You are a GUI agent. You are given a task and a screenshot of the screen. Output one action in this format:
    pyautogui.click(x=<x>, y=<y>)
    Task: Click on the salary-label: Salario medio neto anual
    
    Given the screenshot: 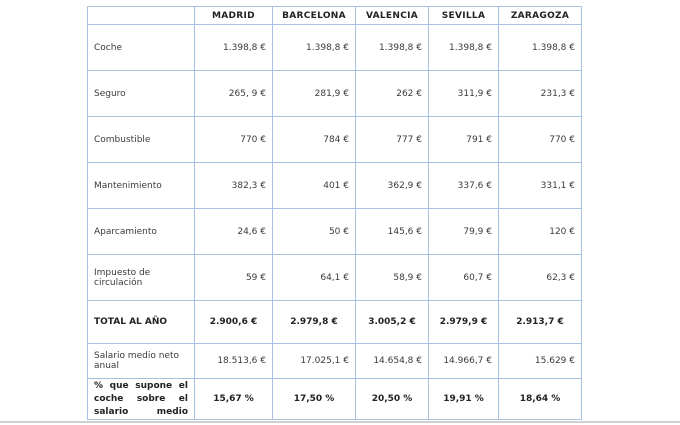 What is the action you would take?
    pyautogui.click(x=141, y=361)
    